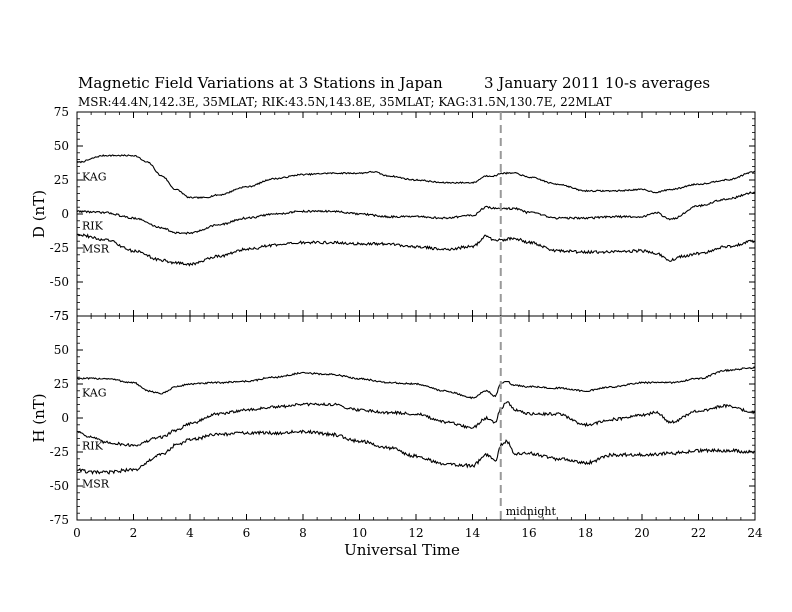 Image resolution: width=792 pixels, height=612 pixels. Describe the element at coordinates (247, 533) in the screenshot. I see `x-tick-label: 6` at that location.